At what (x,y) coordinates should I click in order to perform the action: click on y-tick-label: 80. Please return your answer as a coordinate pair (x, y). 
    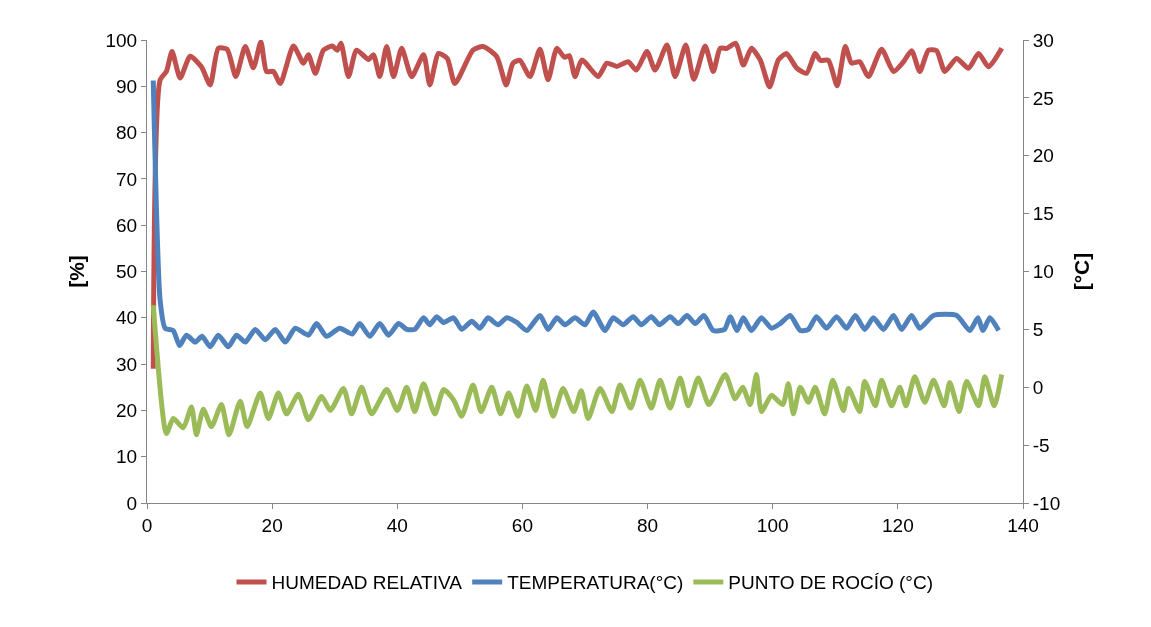
    Looking at the image, I should click on (127, 133).